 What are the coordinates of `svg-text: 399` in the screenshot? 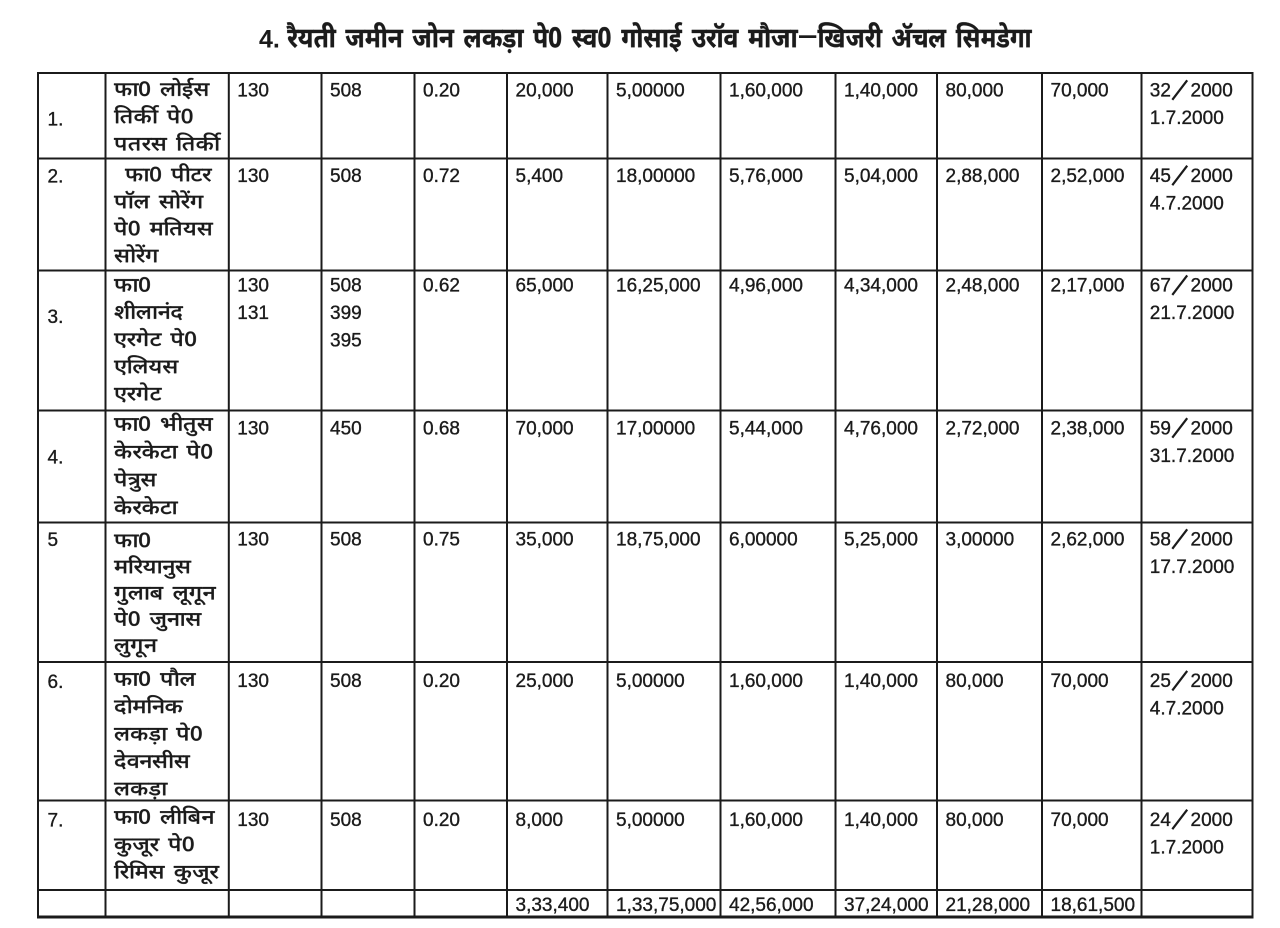 It's located at (346, 313).